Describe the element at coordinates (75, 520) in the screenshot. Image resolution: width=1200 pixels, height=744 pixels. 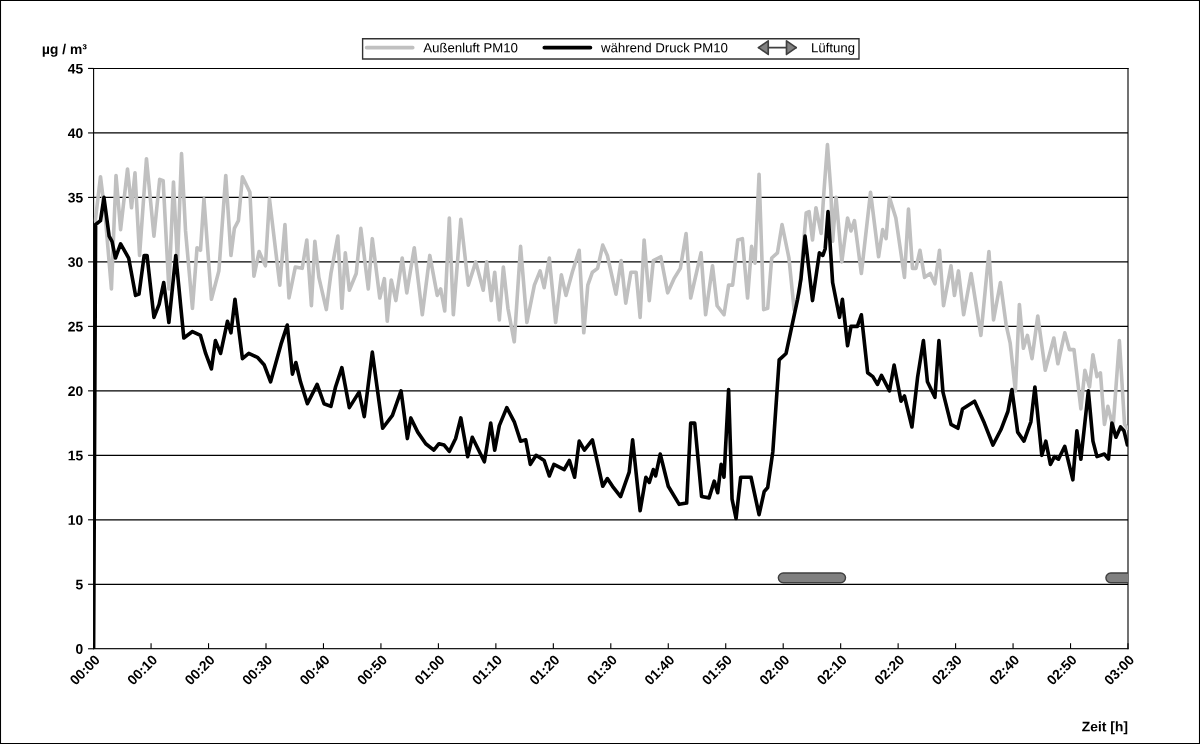
I see `y-tick-label: 10` at that location.